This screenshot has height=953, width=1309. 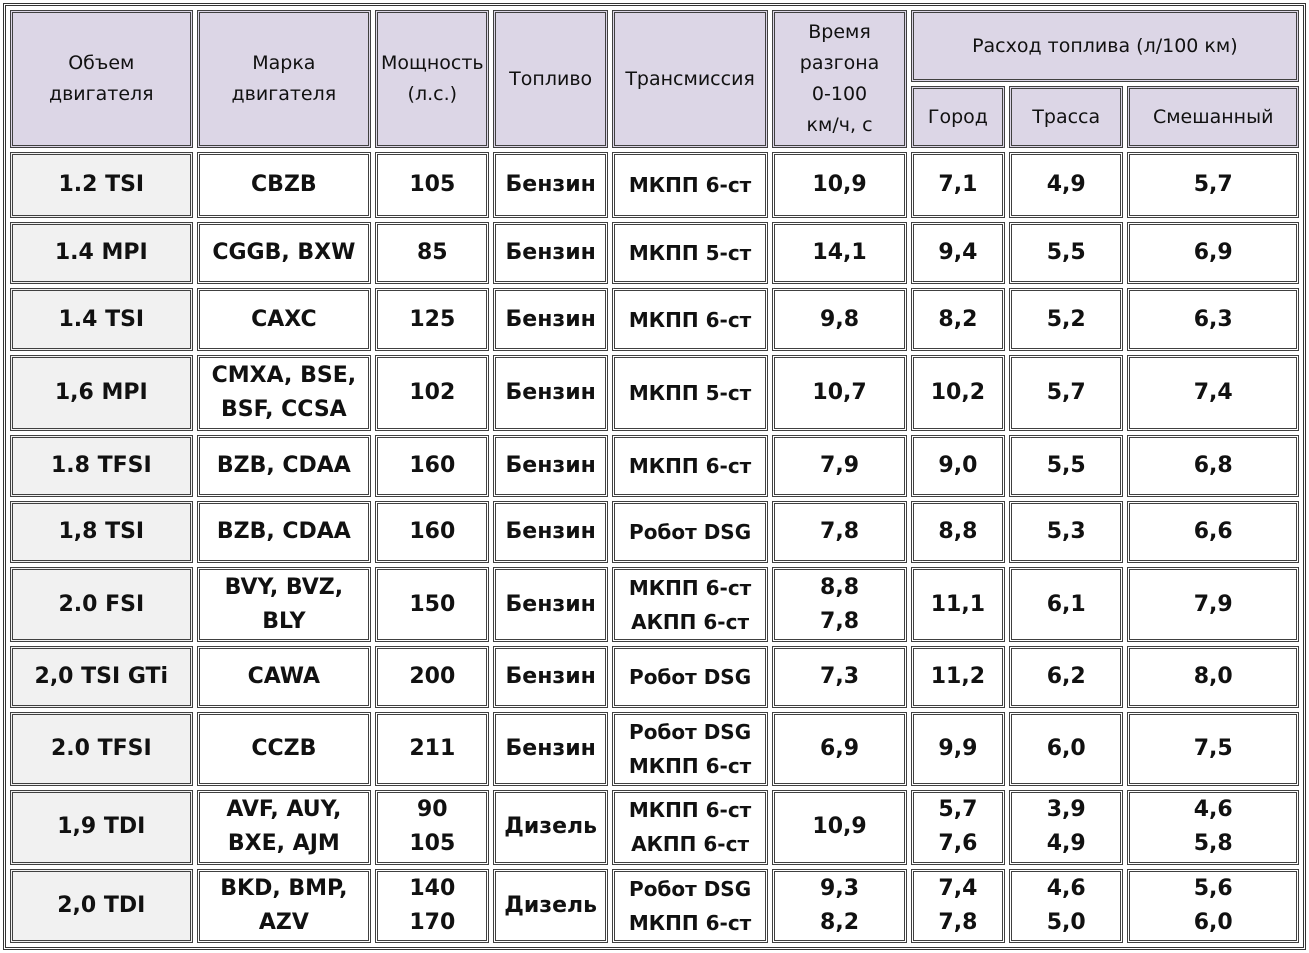 I want to click on cell-line: 7,3, so click(x=840, y=676).